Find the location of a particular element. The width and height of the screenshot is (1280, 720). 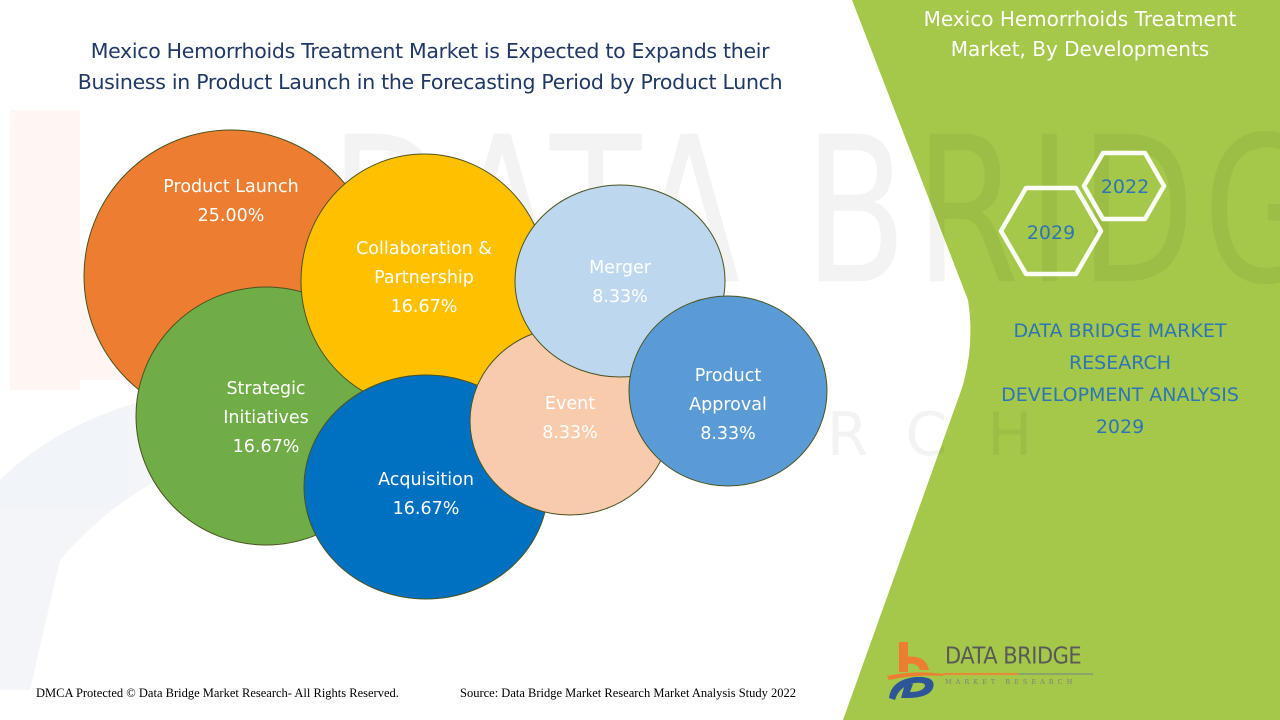

data-bridge-logo-icon is located at coordinates (915, 671).